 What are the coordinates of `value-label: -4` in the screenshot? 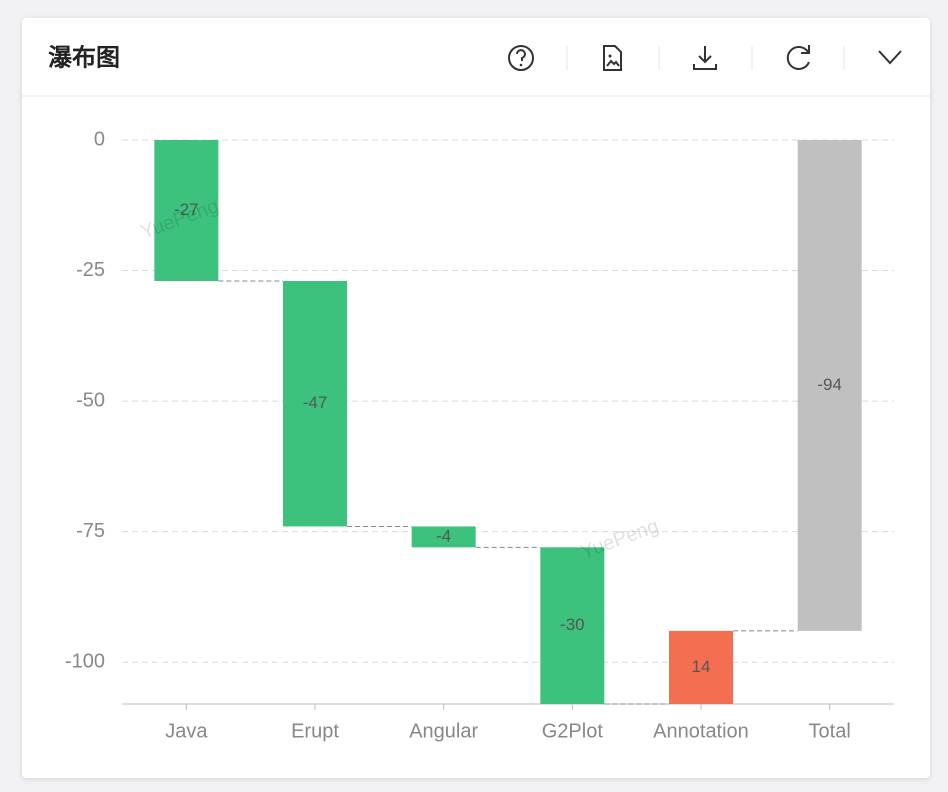 It's located at (443, 535).